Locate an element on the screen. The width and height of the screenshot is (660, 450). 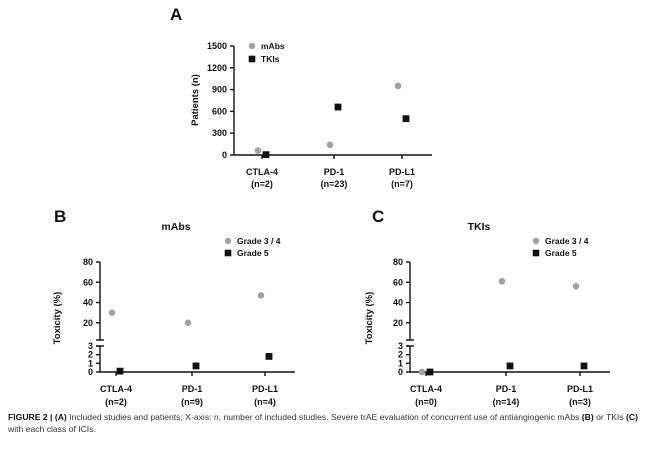
panel-letter: C is located at coordinates (378, 216).